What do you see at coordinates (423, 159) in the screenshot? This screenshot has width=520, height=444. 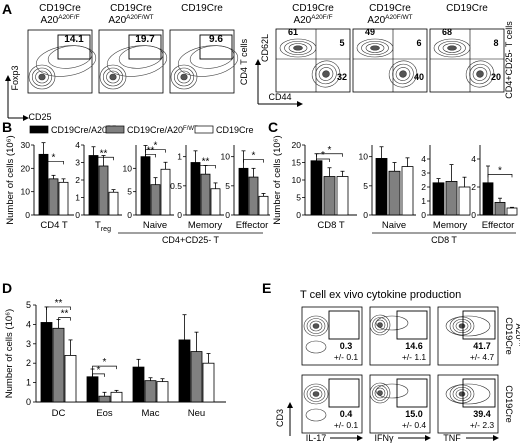 I see `chart-c-tick-label-2-4: 4` at bounding box center [423, 159].